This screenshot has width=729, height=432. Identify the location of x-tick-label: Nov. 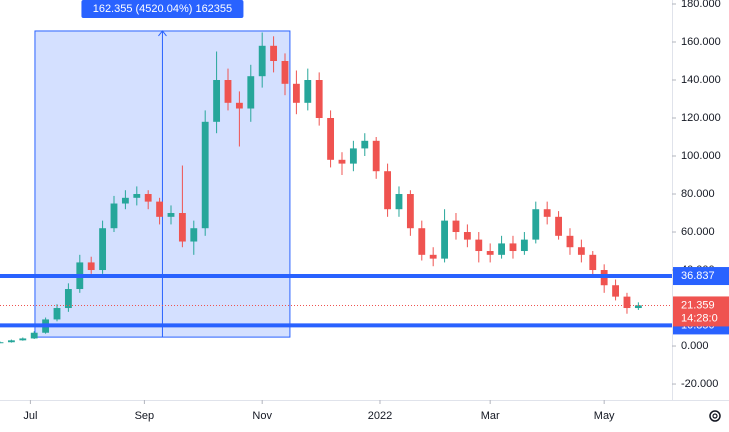
(262, 416).